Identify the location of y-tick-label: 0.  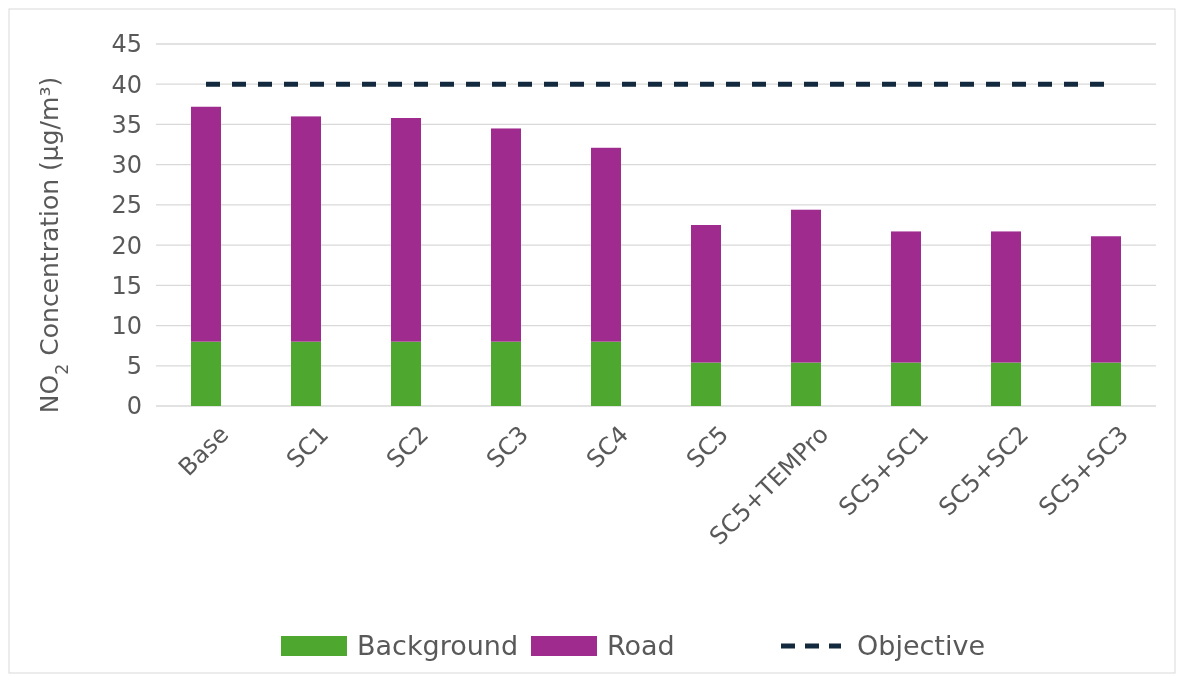
(134, 406).